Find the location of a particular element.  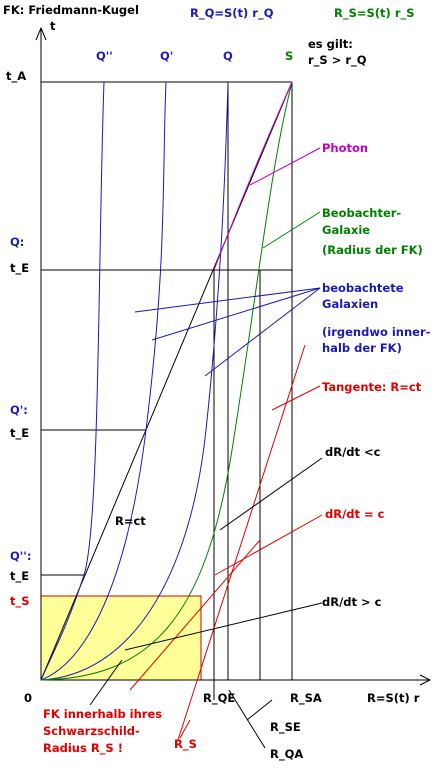

t-label-q2-marker: Q'': is located at coordinates (20, 556).